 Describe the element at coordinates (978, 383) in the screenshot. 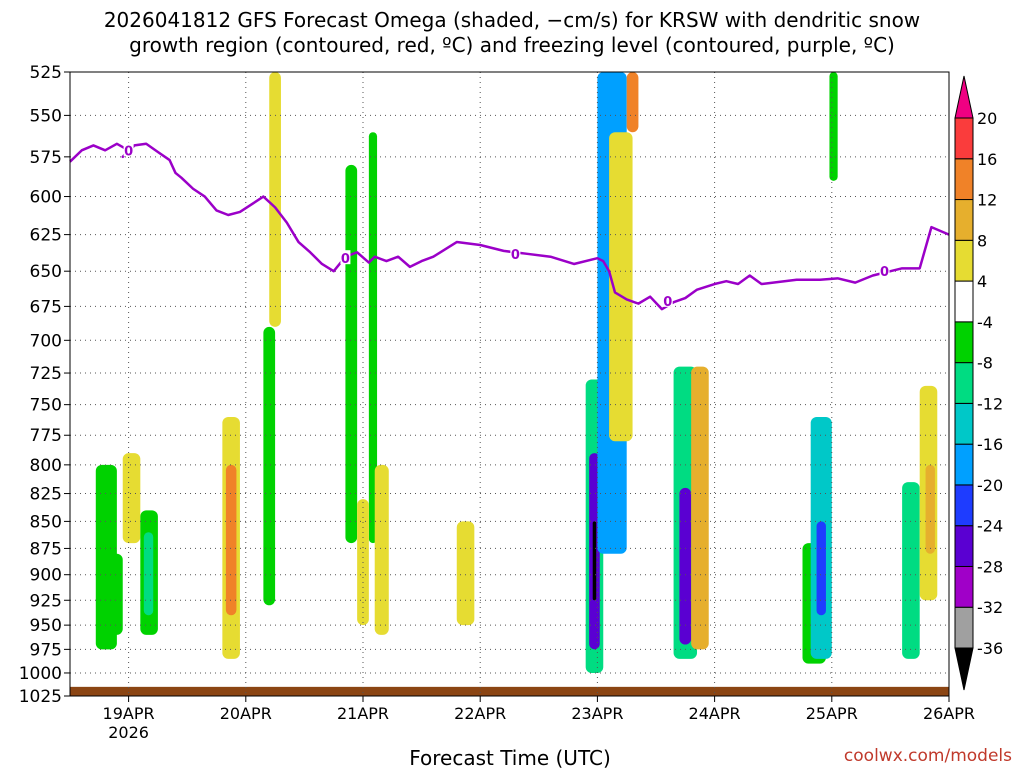

I see `colorbar: -36 -32 -28 -24 -20 -16 -12 -8 -4 4 8 12 16 20` at that location.